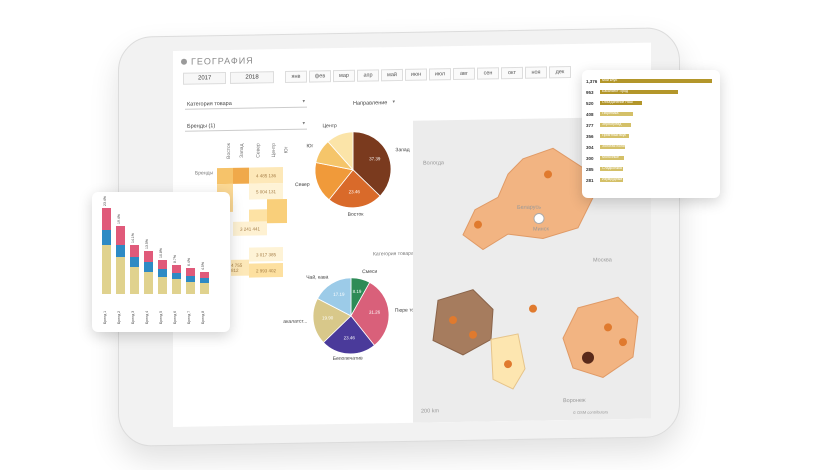 Image resolution: width=816 pixels, height=470 pixels. I want to click on map-label: Воронеж, so click(574, 401).